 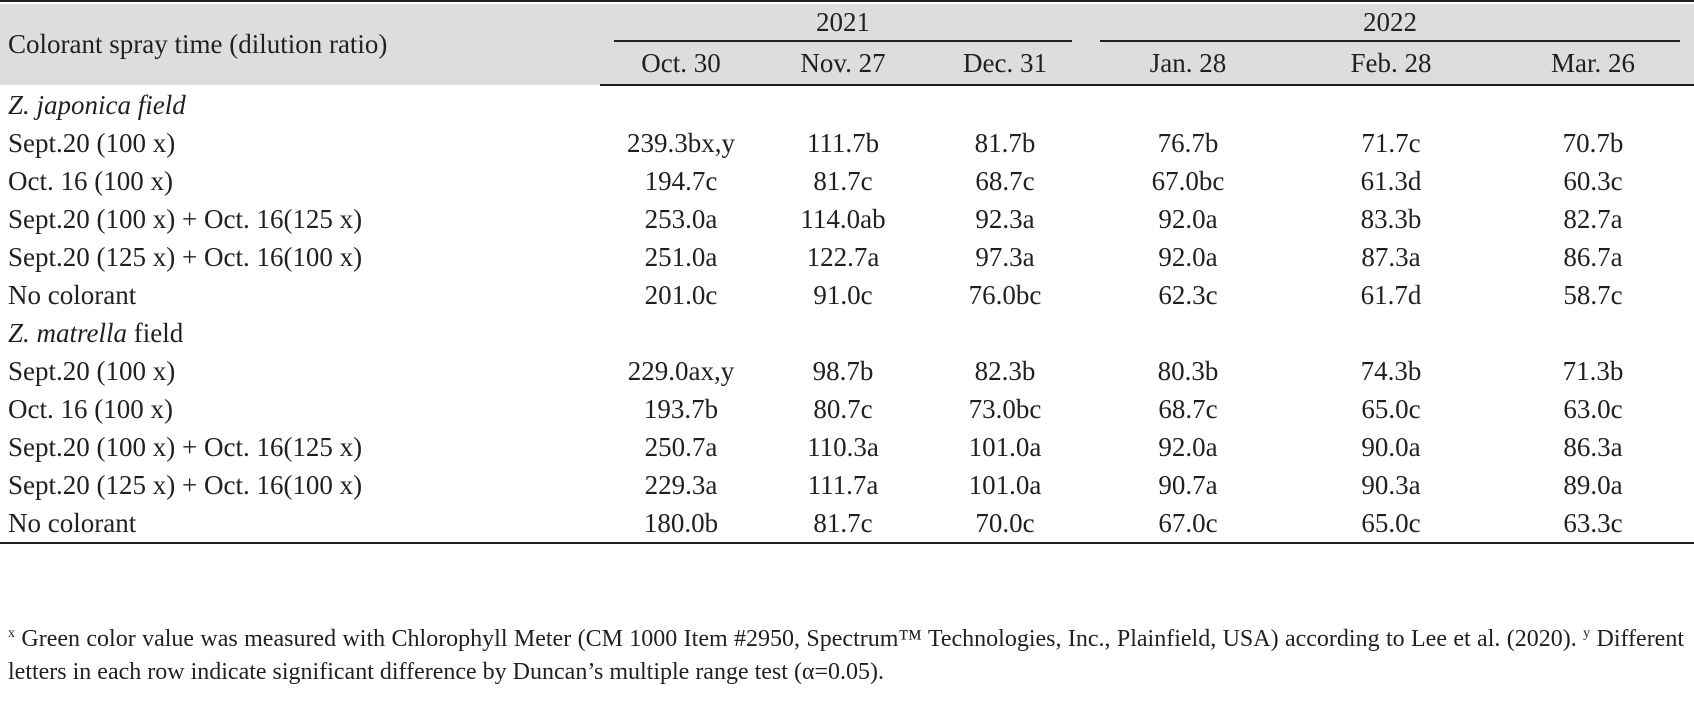 What do you see at coordinates (1587, 633) in the screenshot?
I see `footnote-y-mark: y` at bounding box center [1587, 633].